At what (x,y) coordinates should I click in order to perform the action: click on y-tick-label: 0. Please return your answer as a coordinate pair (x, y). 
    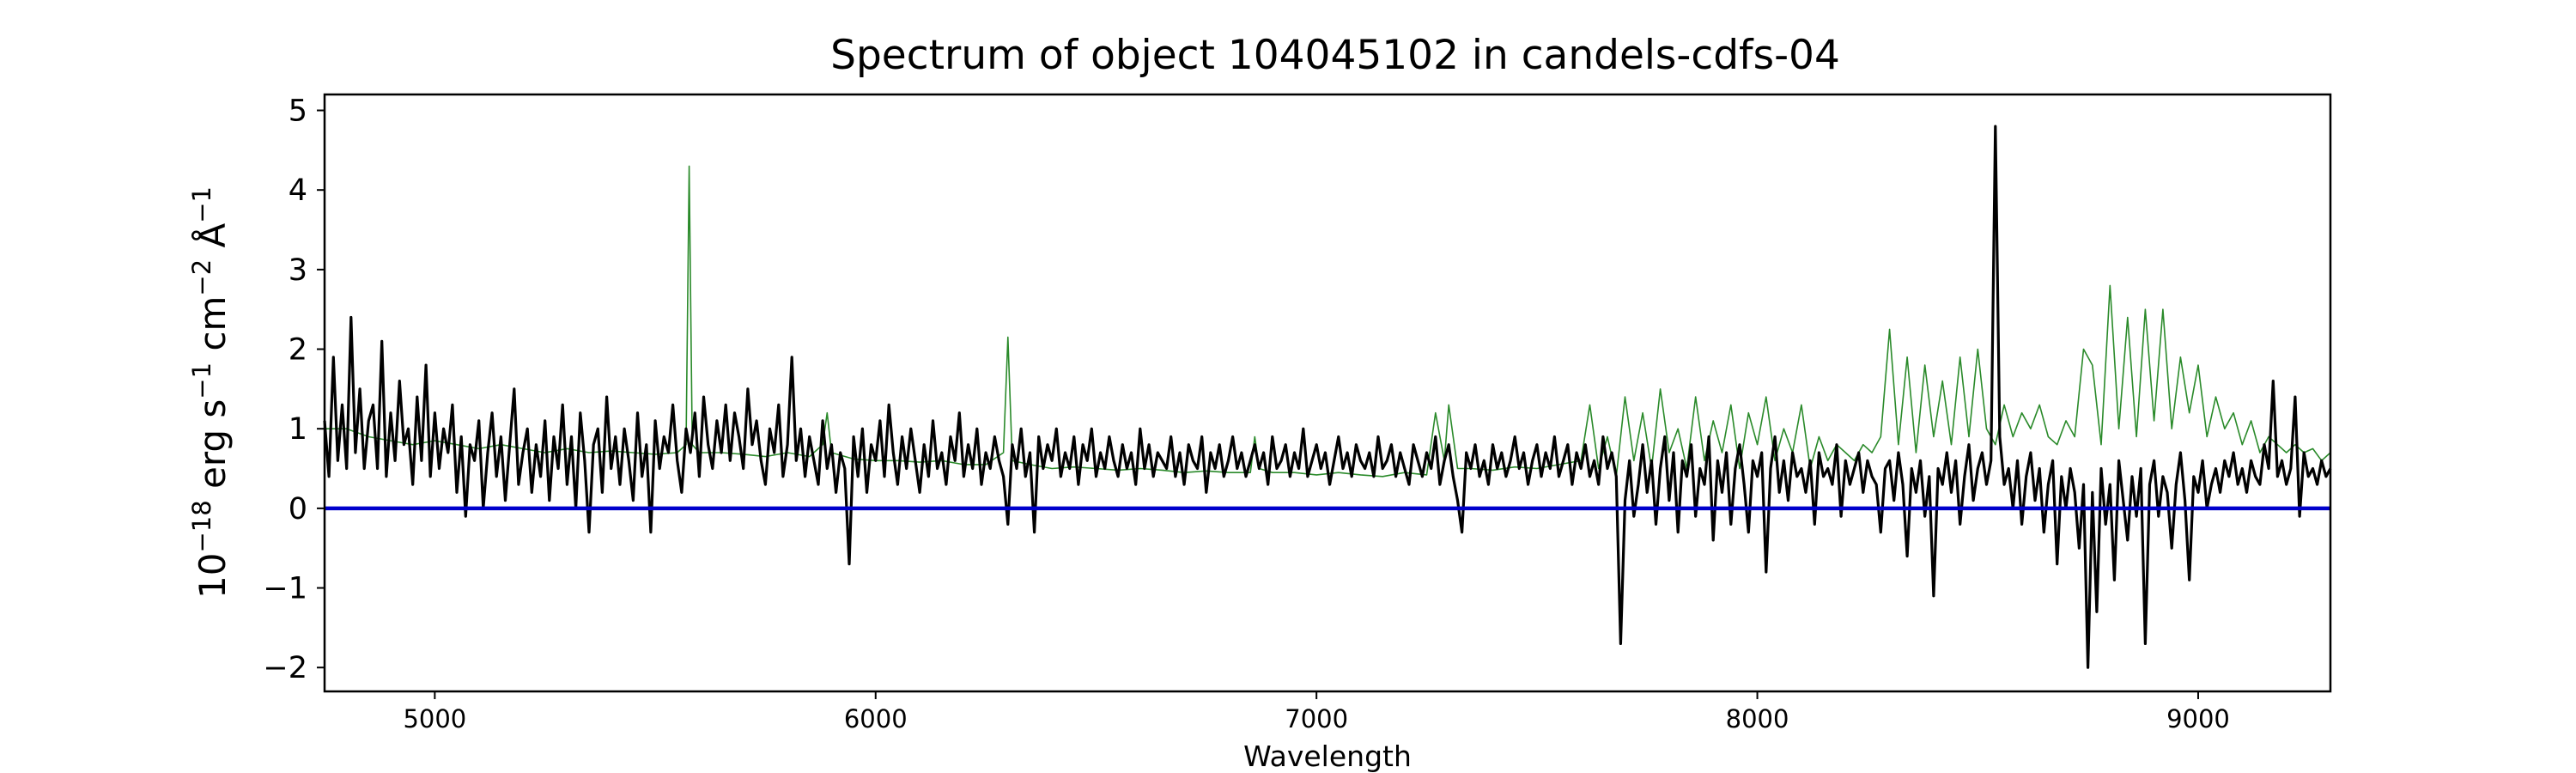
    Looking at the image, I should click on (298, 509).